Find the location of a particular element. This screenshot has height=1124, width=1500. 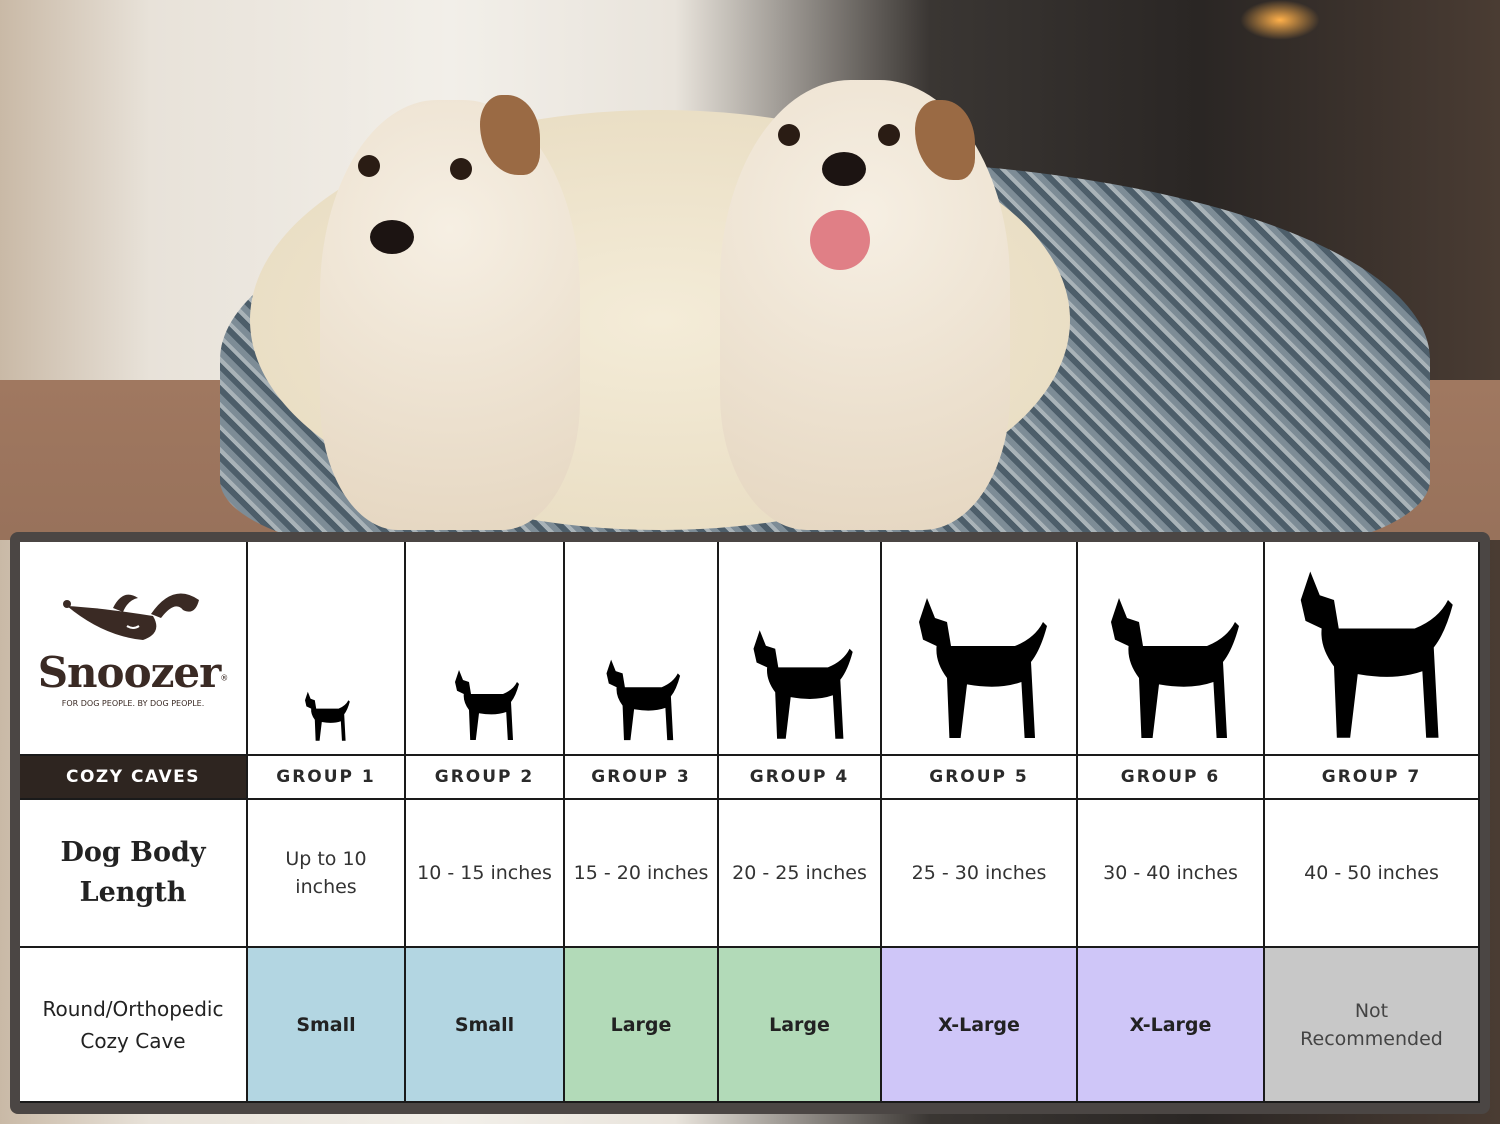

group-length-text: Up to 10 inches is located at coordinates (326, 873).